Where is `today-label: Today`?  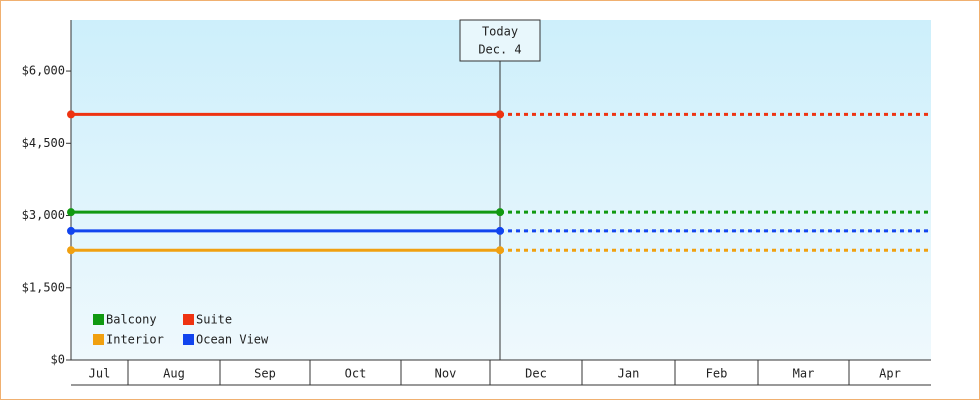 today-label: Today is located at coordinates (500, 32).